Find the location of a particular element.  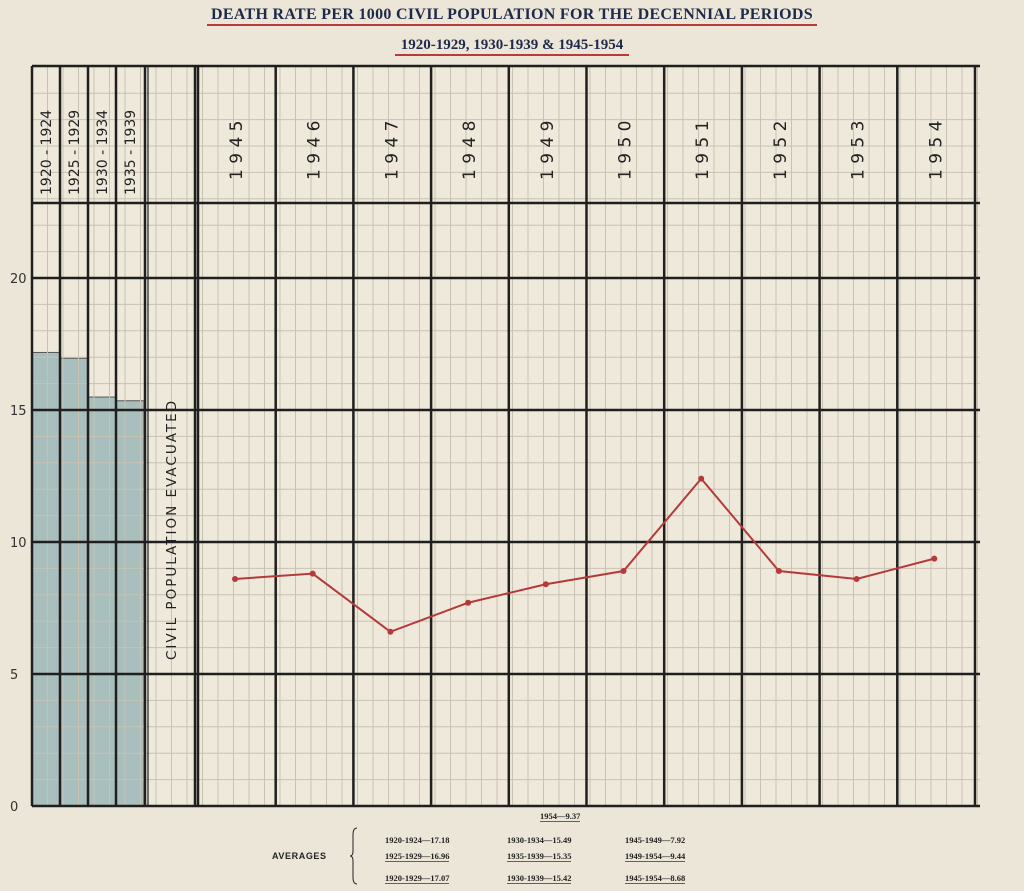

average-item: 1954—9.37 is located at coordinates (560, 816).